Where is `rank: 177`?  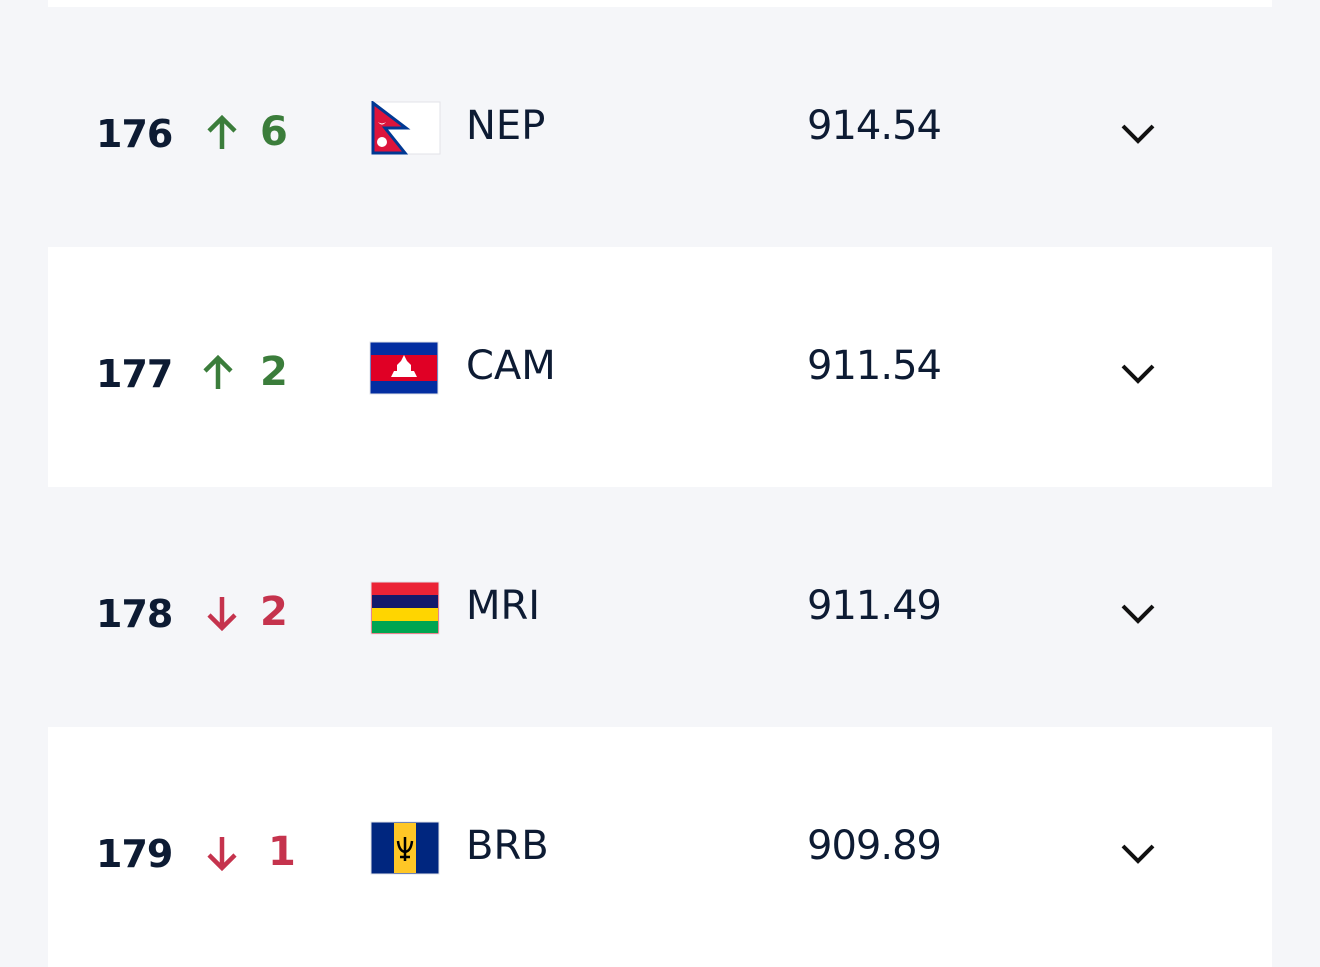 rank: 177 is located at coordinates (134, 374).